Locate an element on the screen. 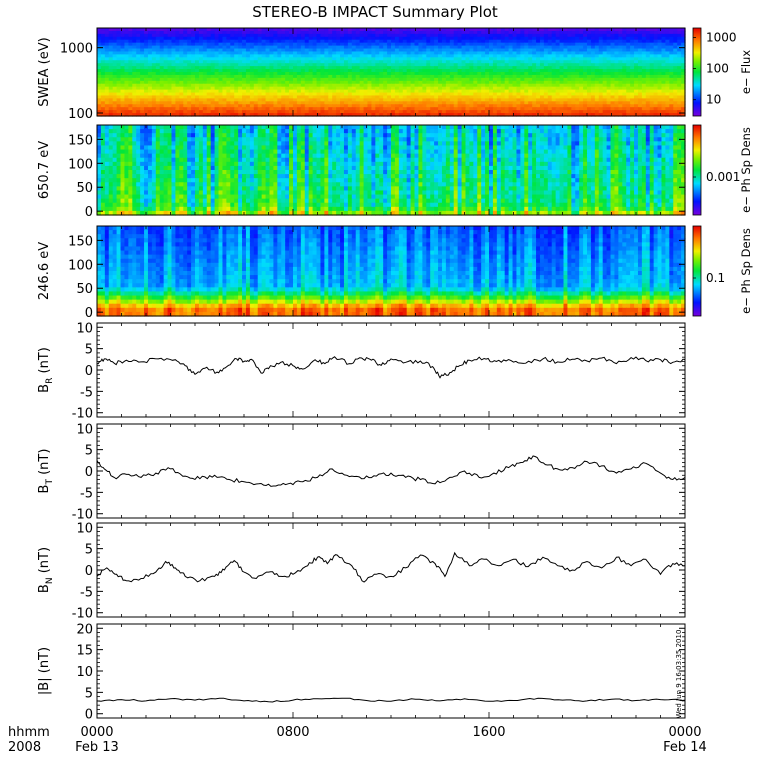  colorbar-tick-label: 10 is located at coordinates (713, 100).